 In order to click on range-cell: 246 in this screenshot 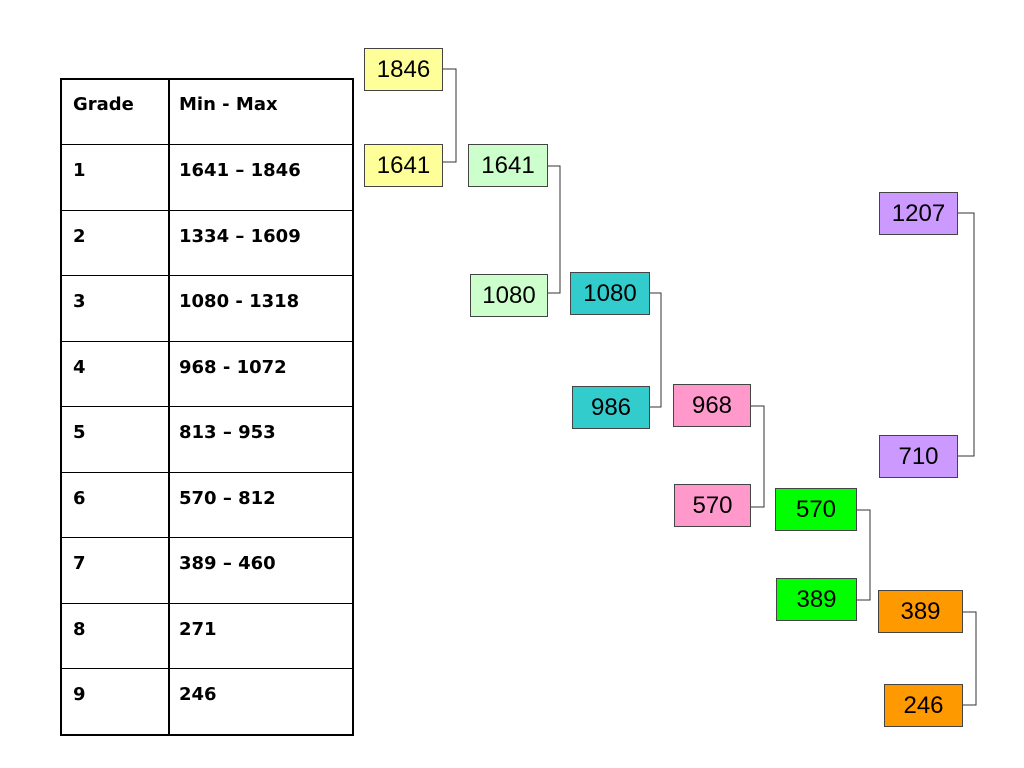, I will do `click(198, 694)`.